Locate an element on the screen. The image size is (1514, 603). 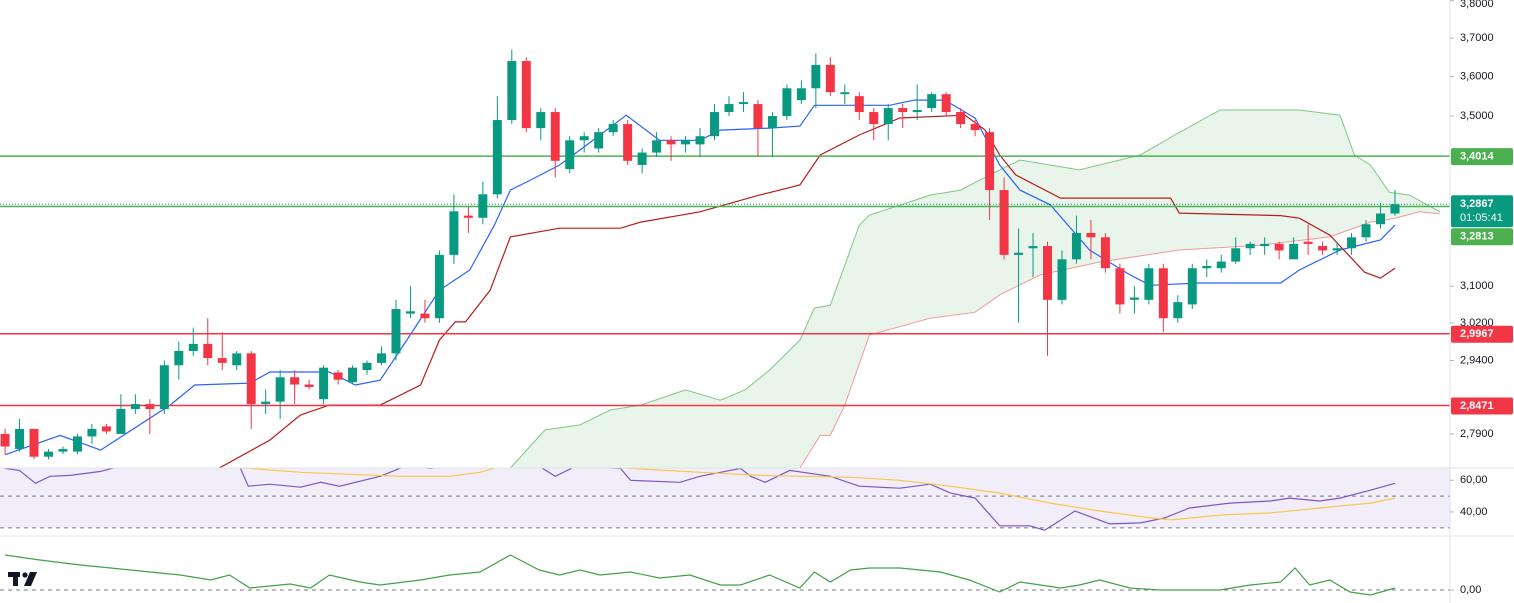
y-tick-label: 2,9400 is located at coordinates (1477, 360).